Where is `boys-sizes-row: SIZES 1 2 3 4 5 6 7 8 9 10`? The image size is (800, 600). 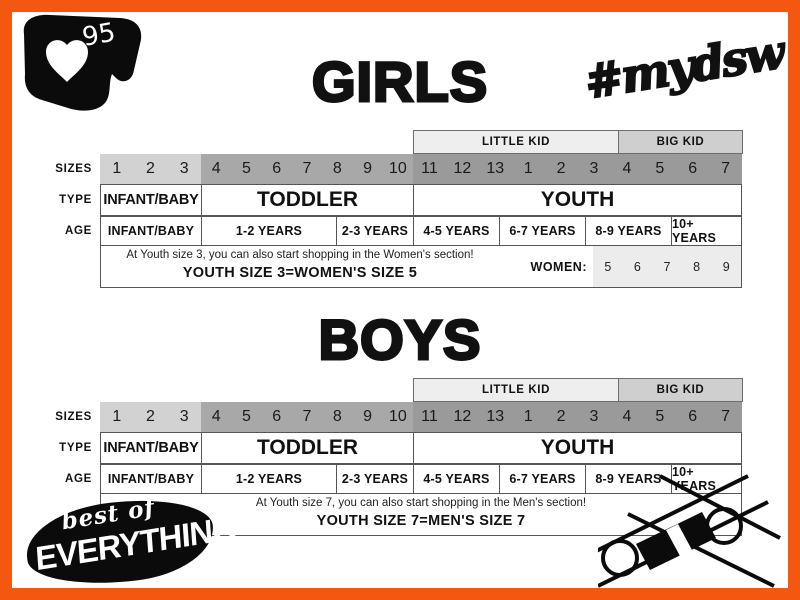 boys-sizes-row: SIZES 1 2 3 4 5 6 7 8 9 10 is located at coordinates (400, 417).